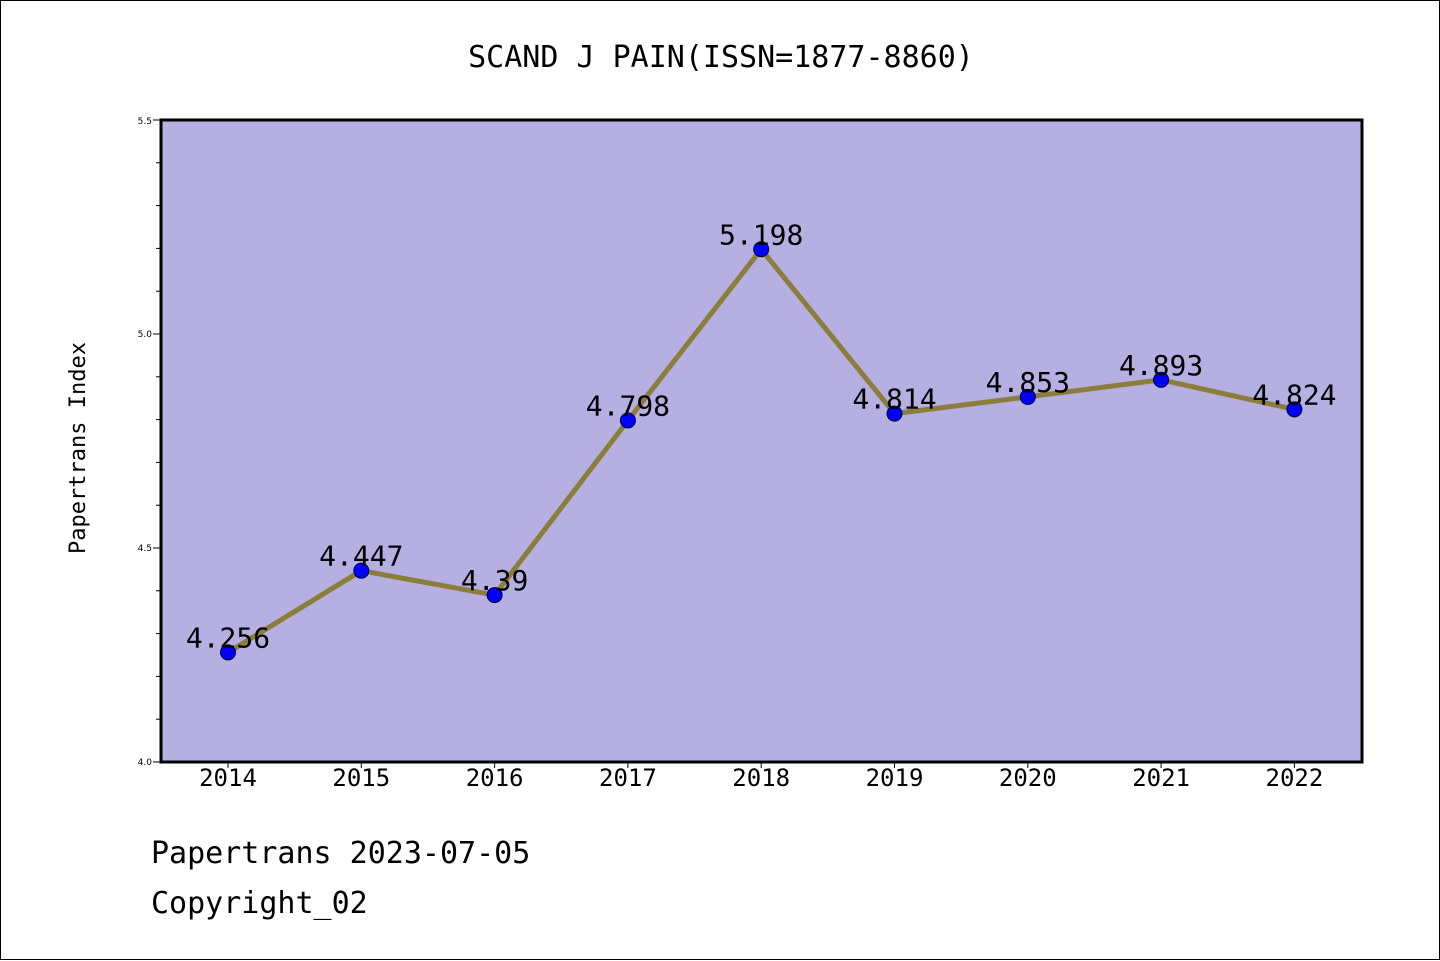  What do you see at coordinates (628, 405) in the screenshot?
I see `data-label: 4.798` at bounding box center [628, 405].